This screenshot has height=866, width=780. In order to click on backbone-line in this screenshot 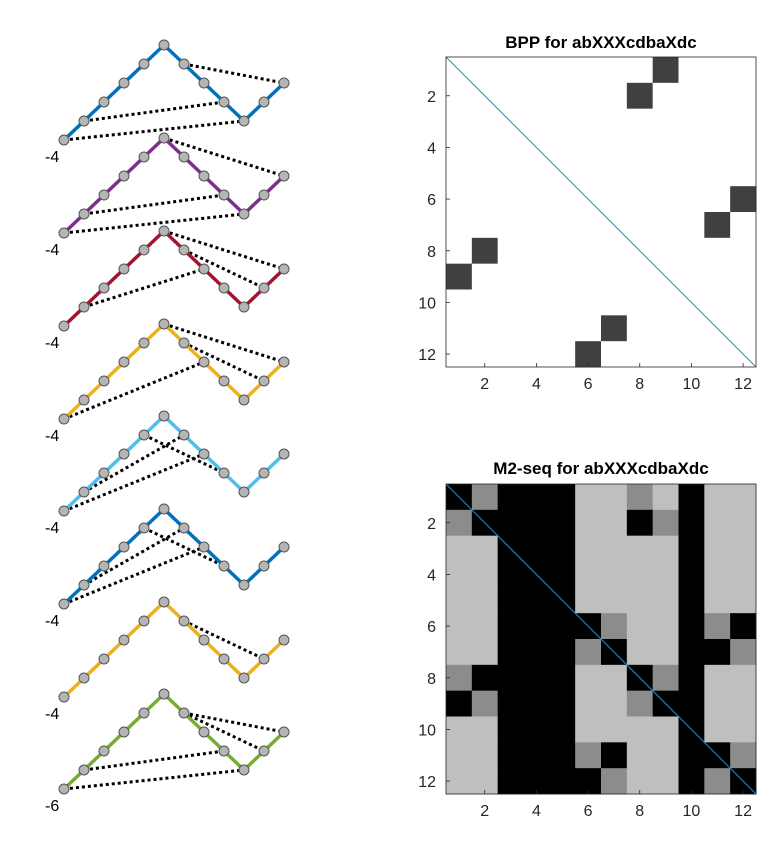, I will do `click(174, 278)`.